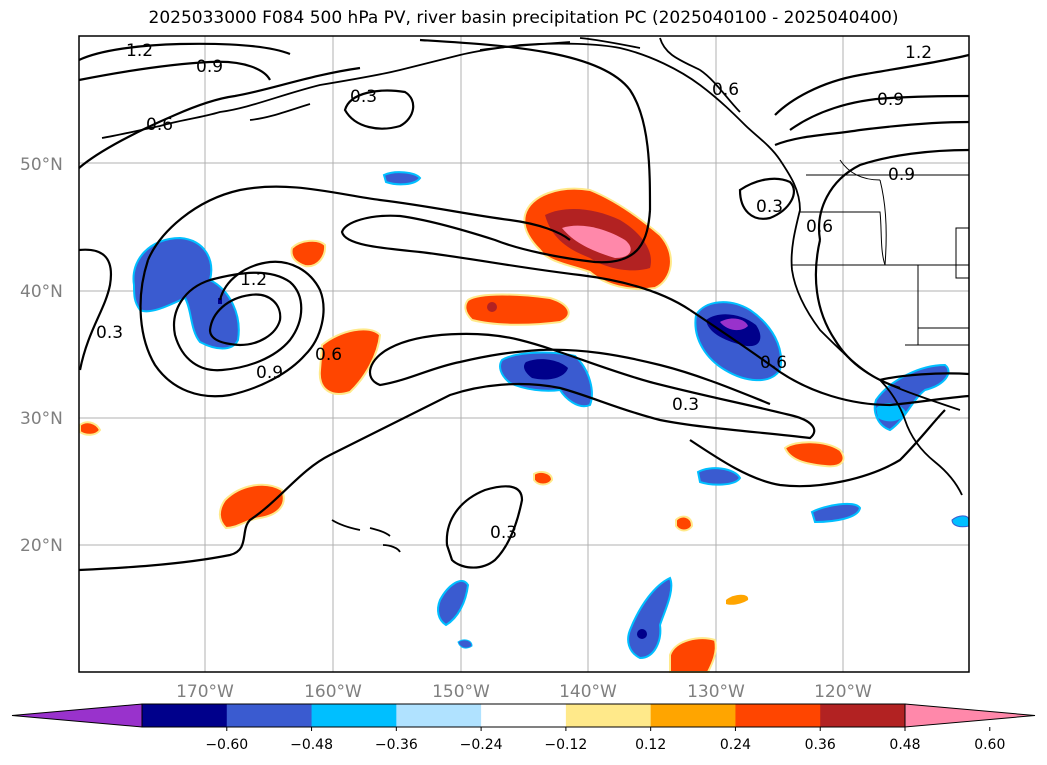 Image resolution: width=1047 pixels, height=765 pixels. What do you see at coordinates (716, 692) in the screenshot?
I see `lon-tick-label: 130°W` at bounding box center [716, 692].